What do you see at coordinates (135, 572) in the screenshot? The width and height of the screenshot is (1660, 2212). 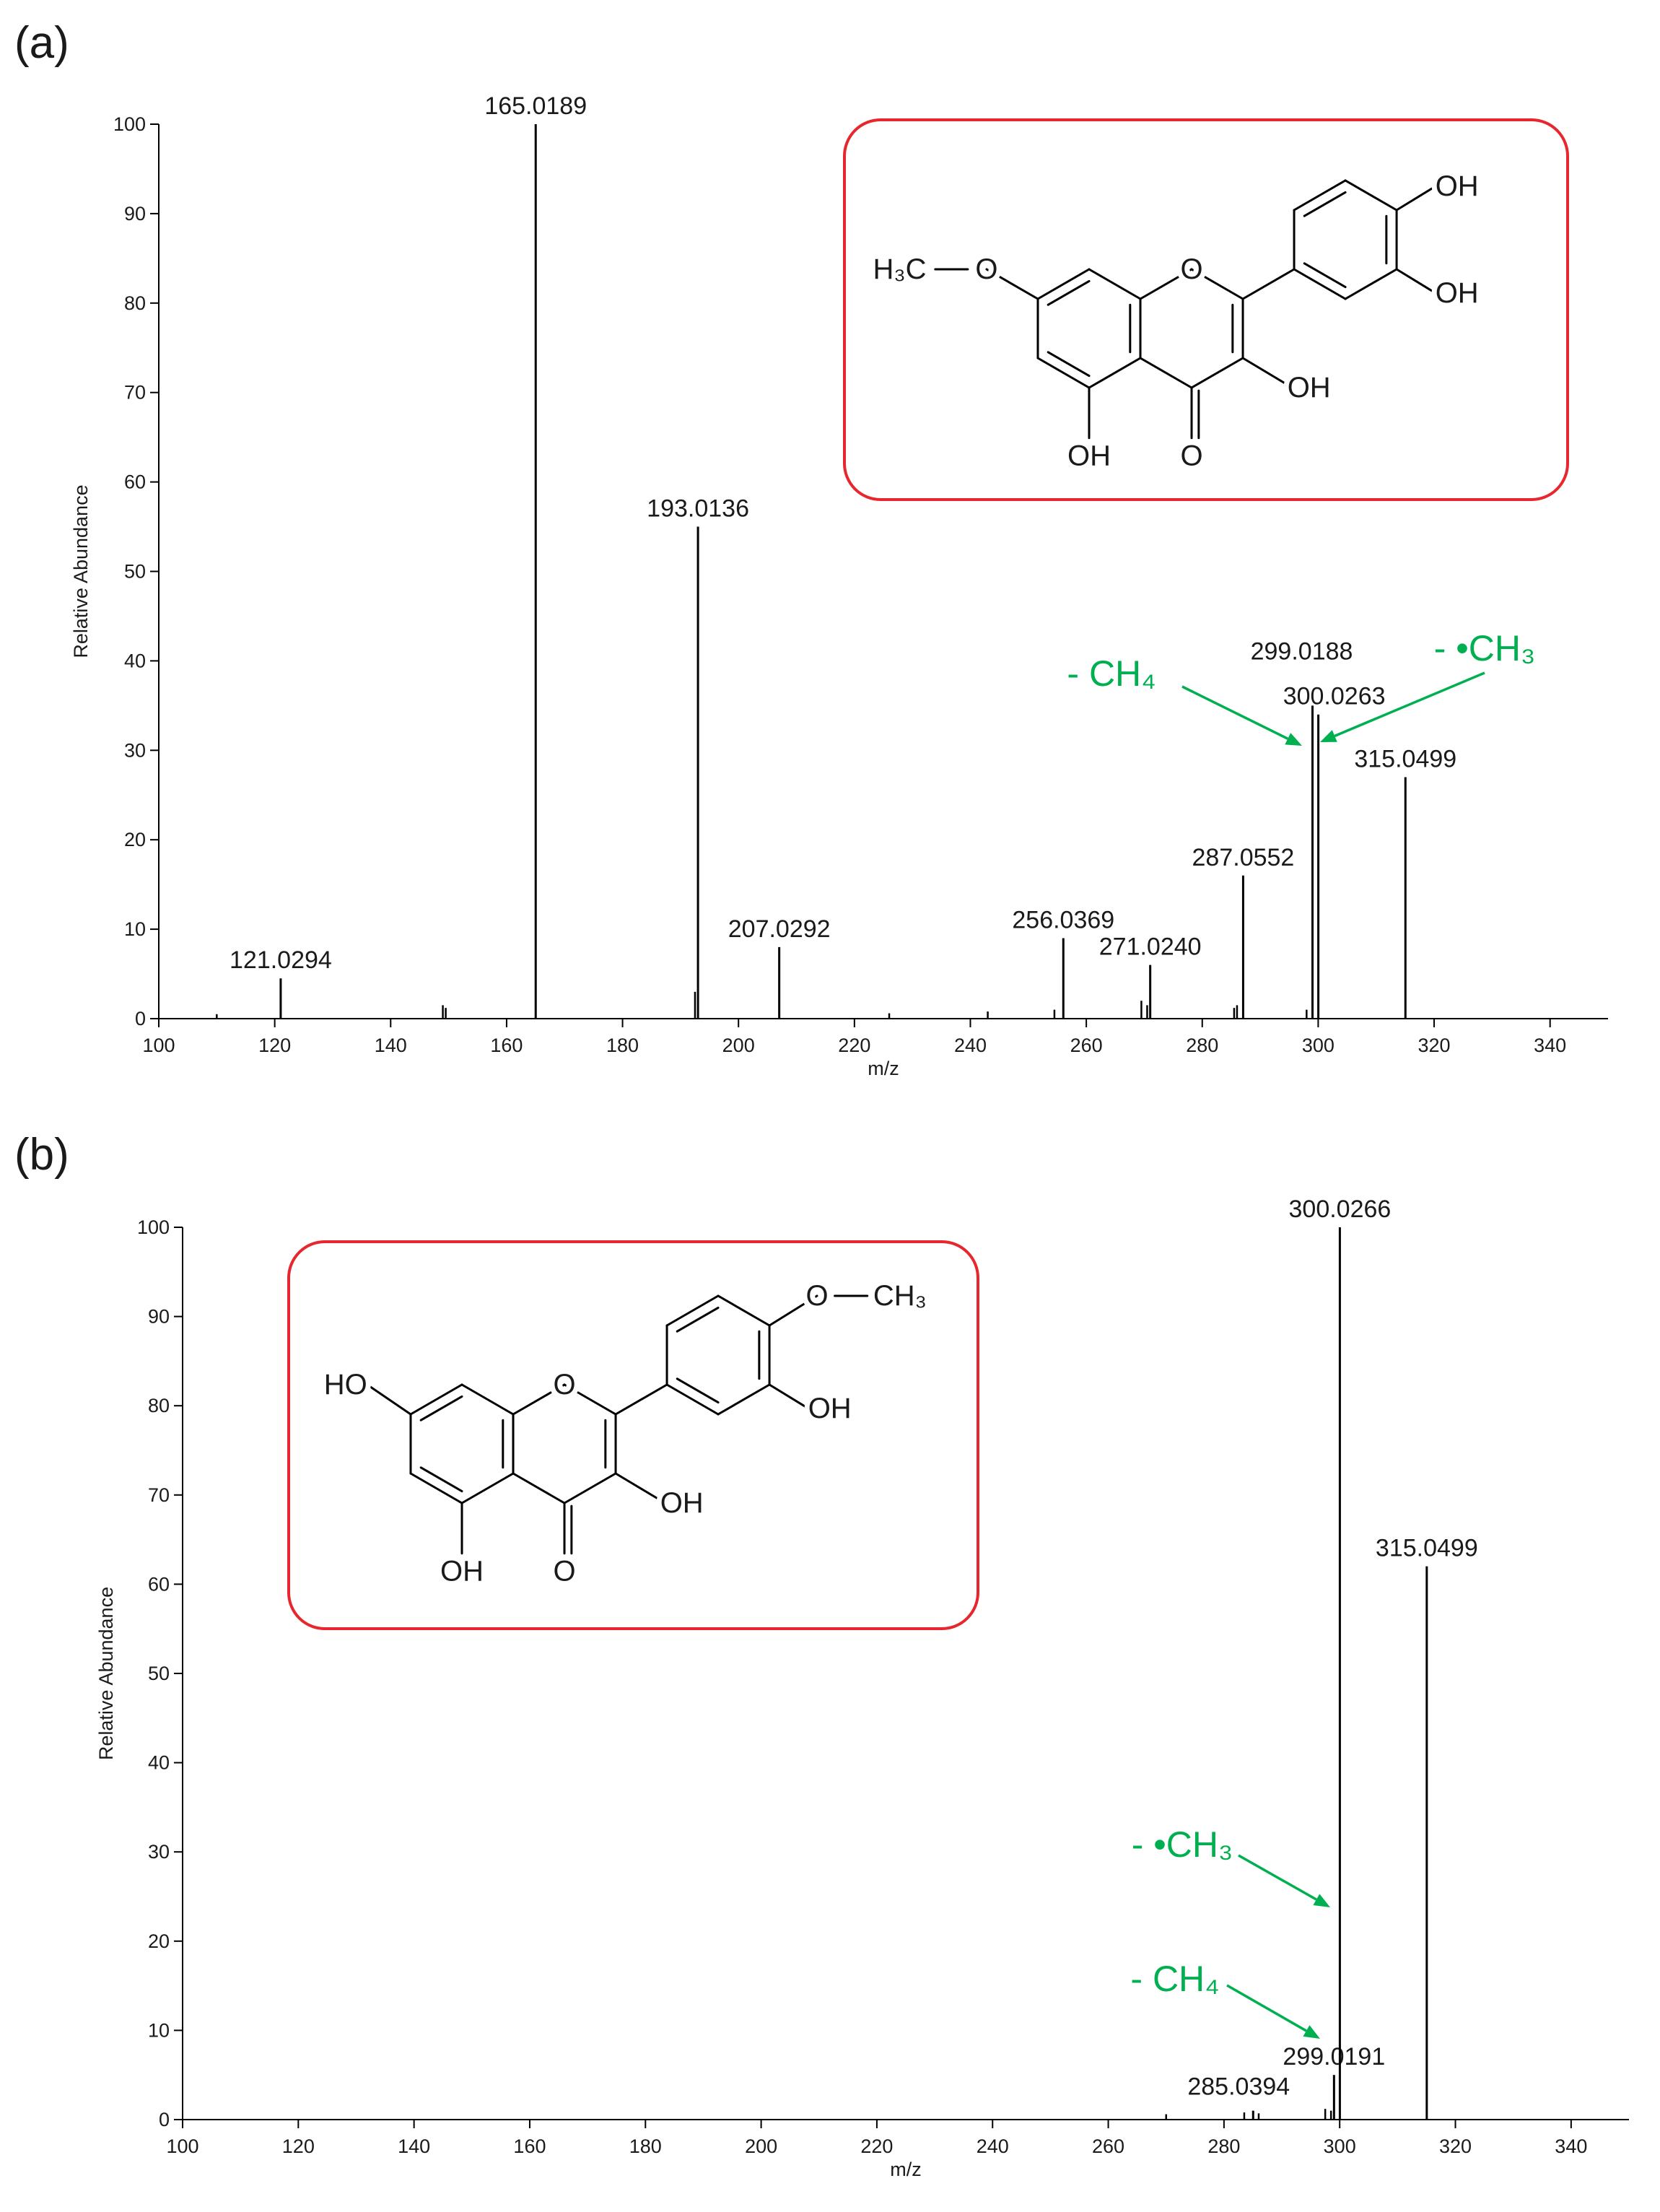 I see `y-tick-label: 50` at bounding box center [135, 572].